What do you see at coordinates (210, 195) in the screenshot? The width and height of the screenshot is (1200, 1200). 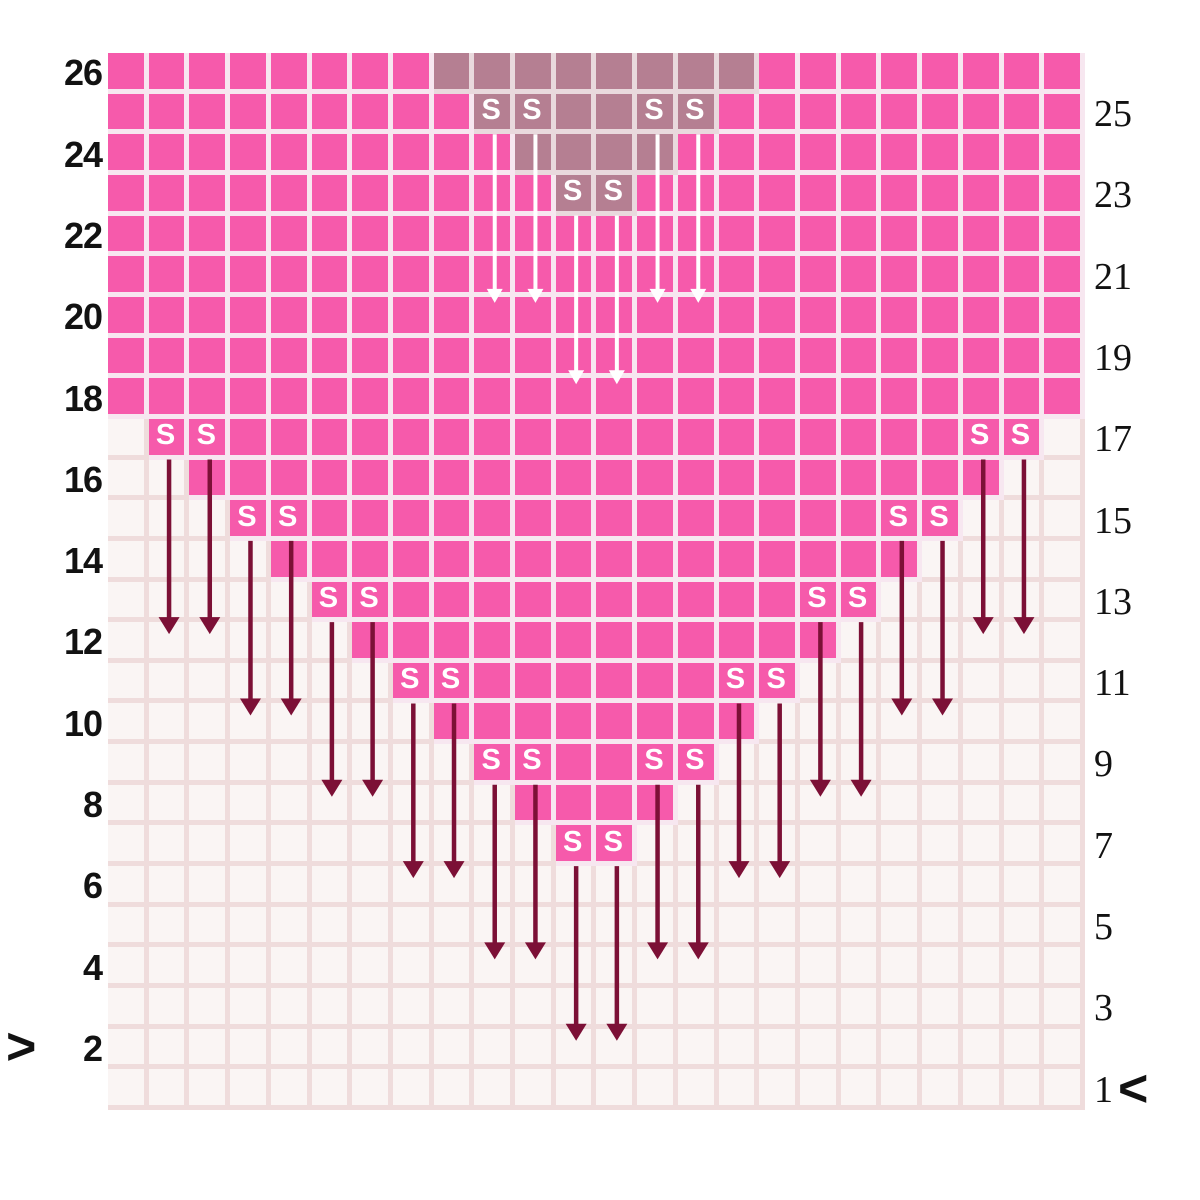 I see `chart-cell-r23-c2-stitch` at bounding box center [210, 195].